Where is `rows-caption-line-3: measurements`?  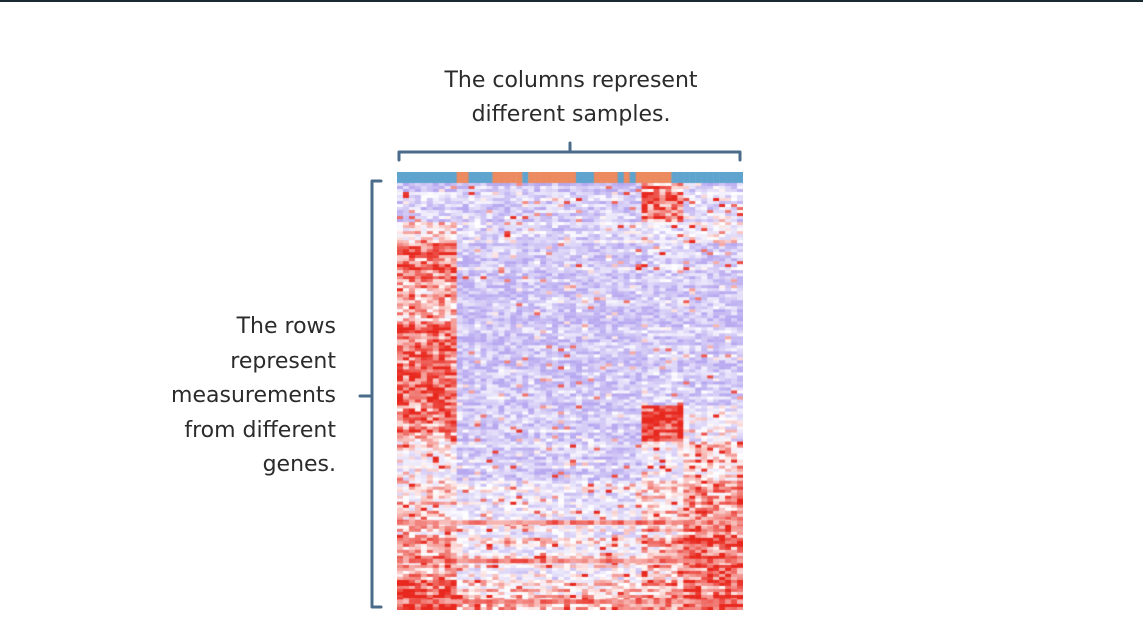
rows-caption-line-3: measurements is located at coordinates (253, 395).